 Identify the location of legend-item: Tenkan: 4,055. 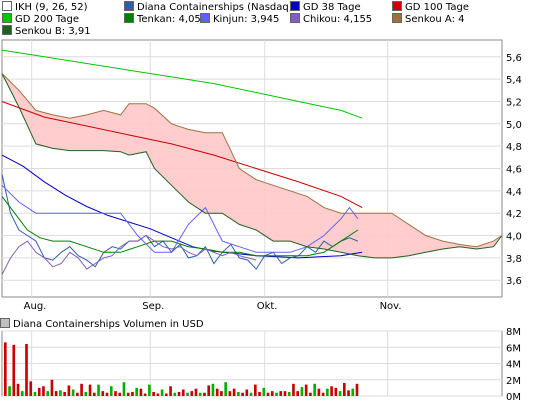
(166, 19).